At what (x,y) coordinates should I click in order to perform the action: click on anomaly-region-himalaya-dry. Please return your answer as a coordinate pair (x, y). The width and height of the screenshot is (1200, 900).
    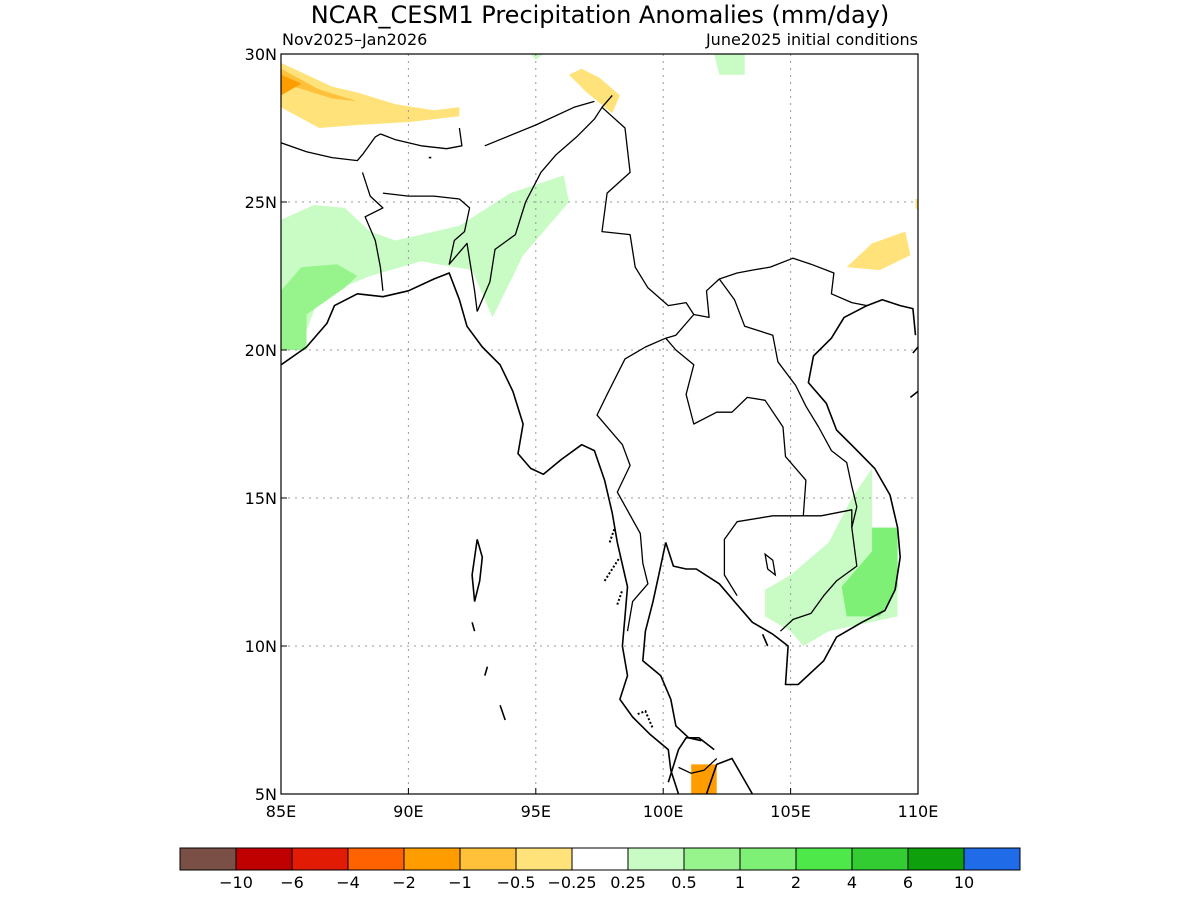
    Looking at the image, I should click on (370, 95).